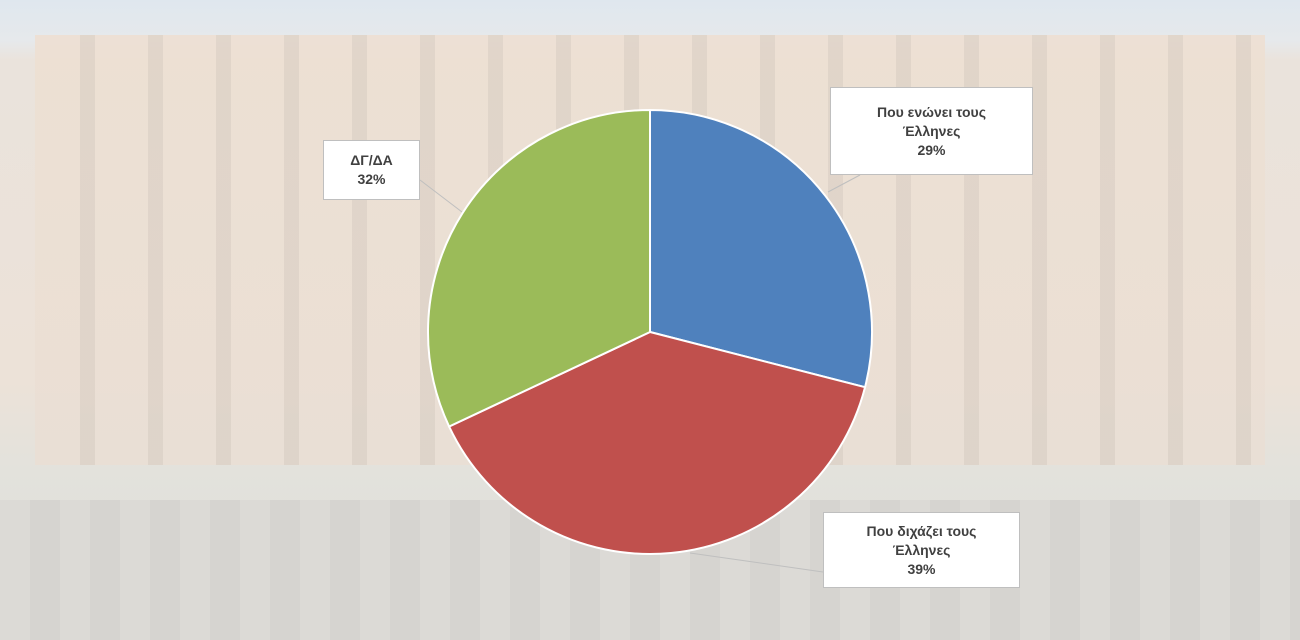 The width and height of the screenshot is (1300, 640). Describe the element at coordinates (921, 540) in the screenshot. I see `category-label: Που διχάζει τους Έλληνες` at that location.